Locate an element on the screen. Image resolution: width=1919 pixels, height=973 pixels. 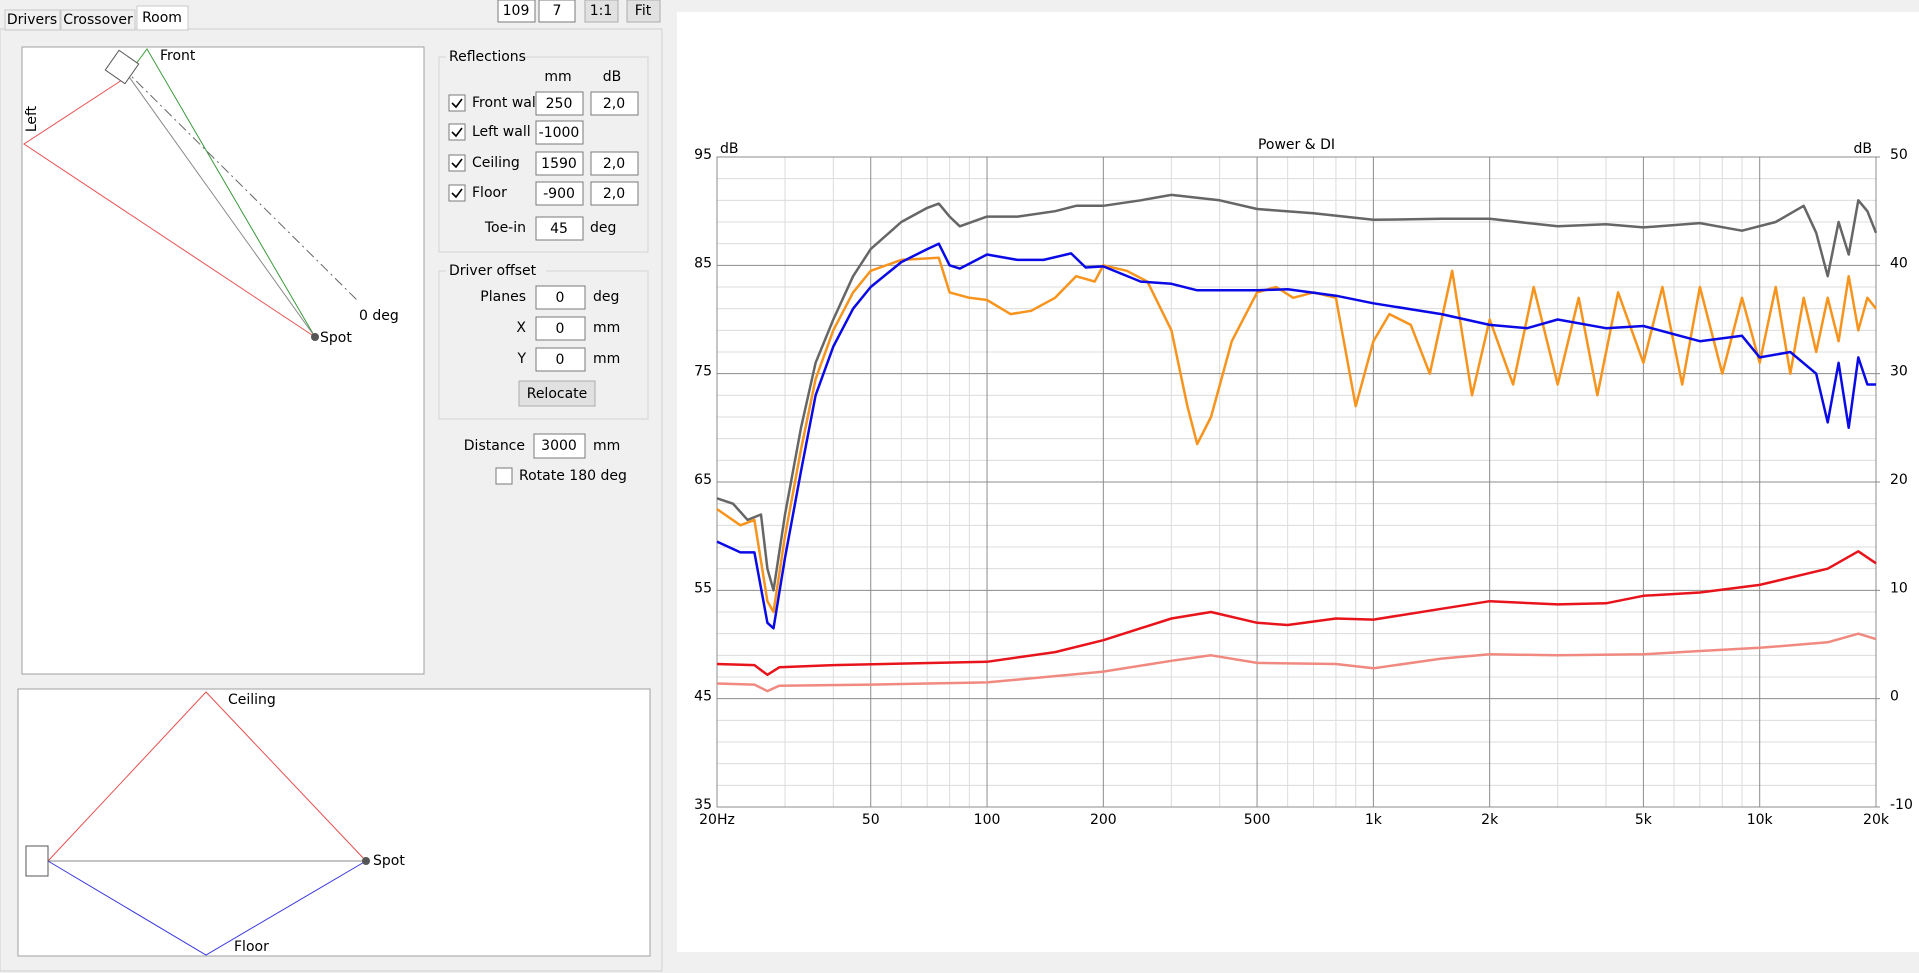
offset-rows: Planes 0 deg X 0 mm Y 0 mm is located at coordinates (550, 328).